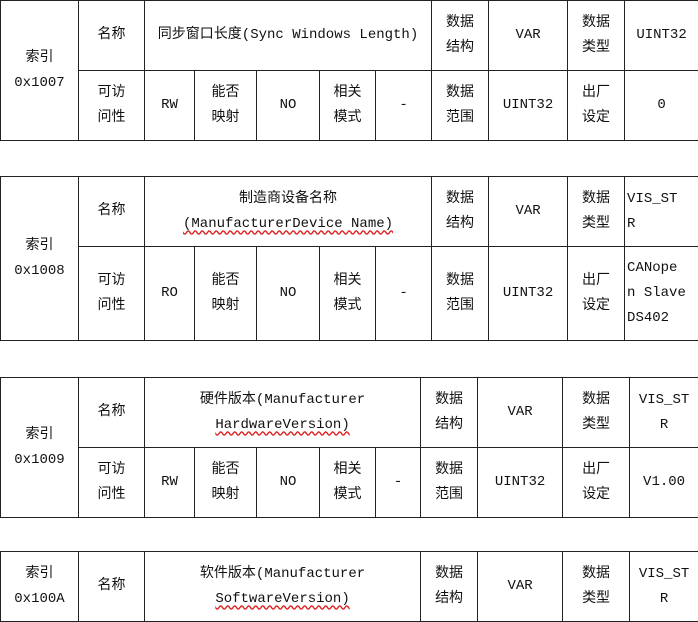 This screenshot has height=622, width=698. Describe the element at coordinates (39, 447) in the screenshot. I see `index-cell: 索引 0x1009` at that location.